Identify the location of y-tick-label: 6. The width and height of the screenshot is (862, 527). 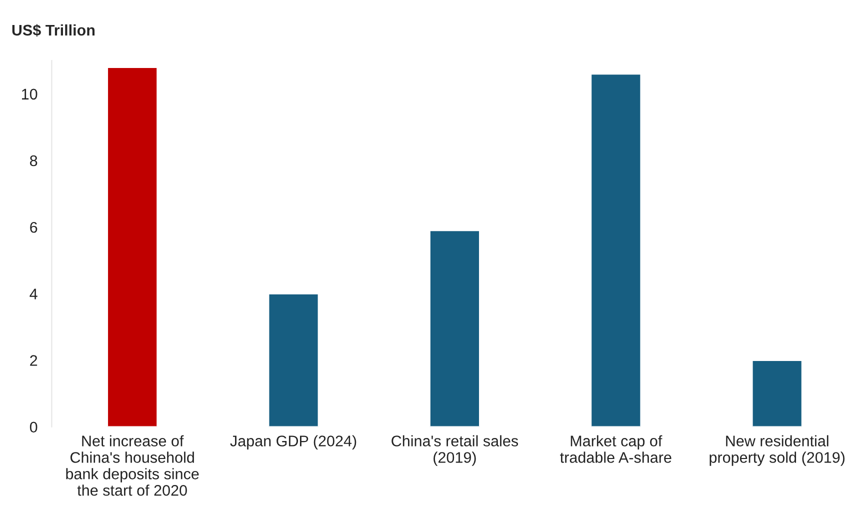
(34, 227).